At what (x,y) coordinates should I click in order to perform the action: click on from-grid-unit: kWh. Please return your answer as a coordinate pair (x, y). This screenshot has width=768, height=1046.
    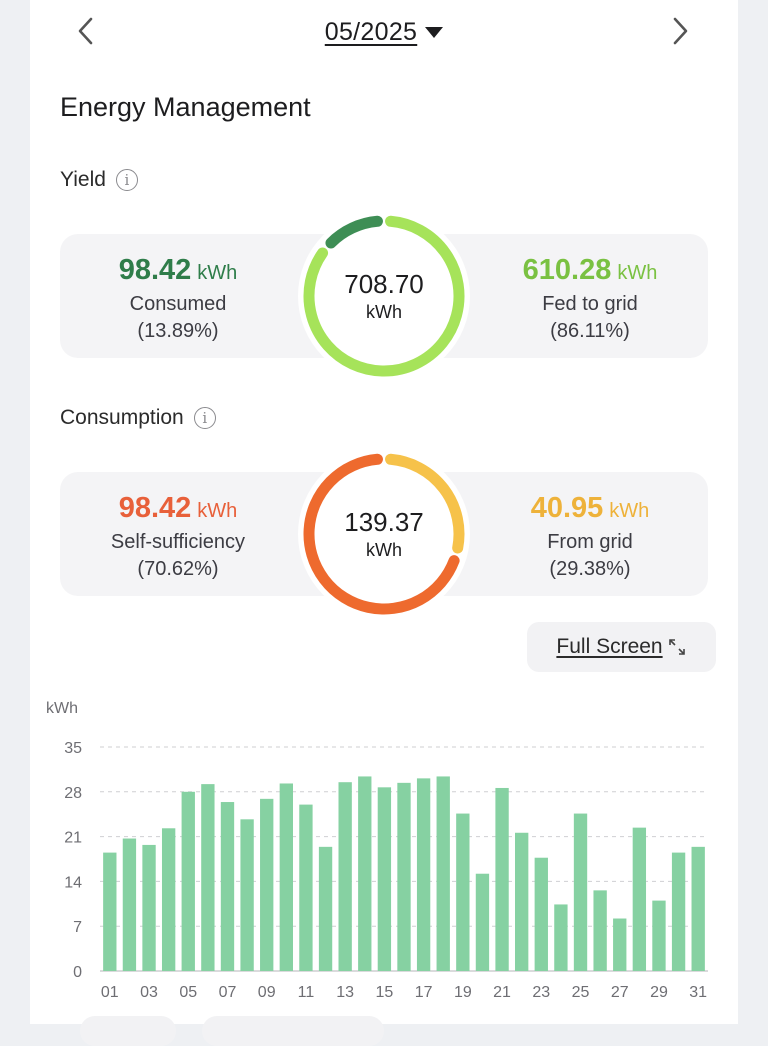
    Looking at the image, I should click on (629, 511).